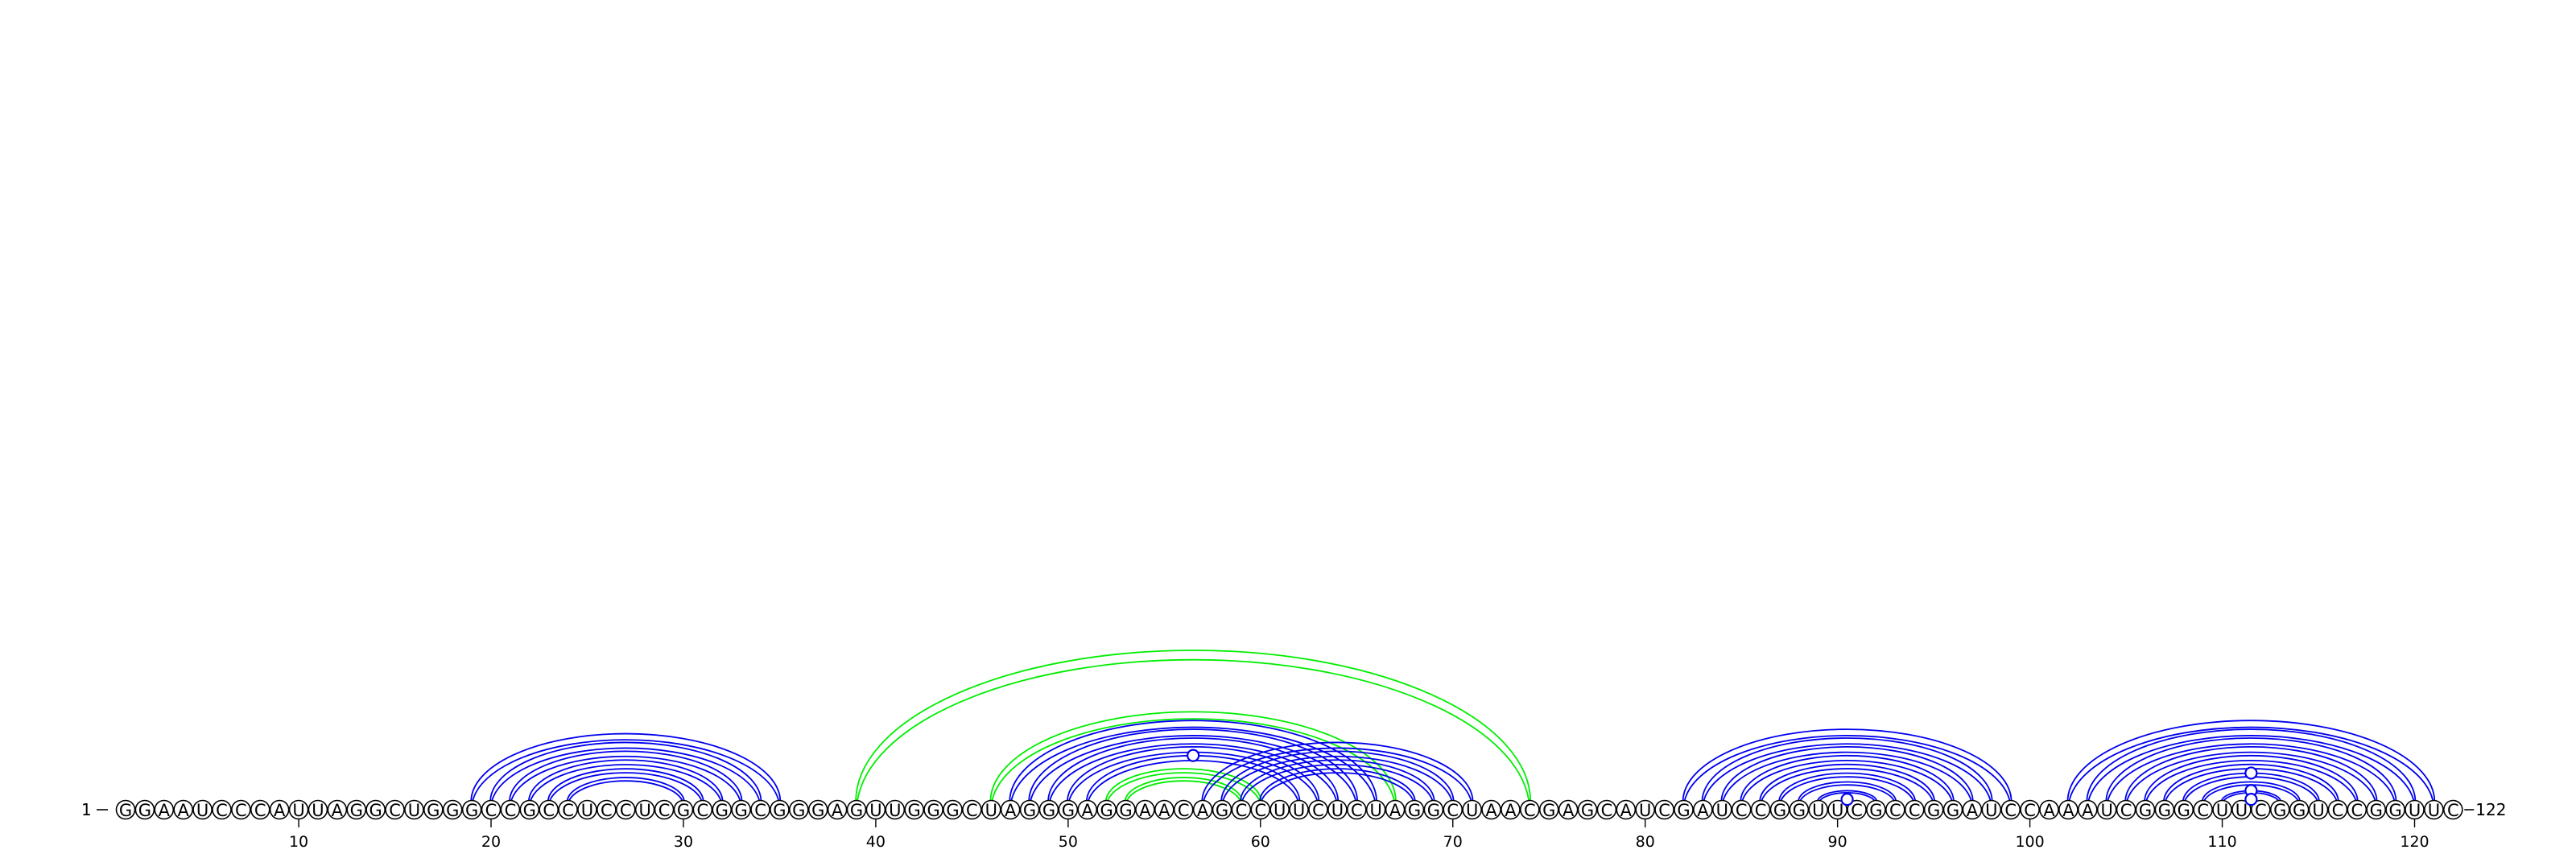 This screenshot has height=858, width=2576. Describe the element at coordinates (2221, 842) in the screenshot. I see `tick-label: 110` at that location.